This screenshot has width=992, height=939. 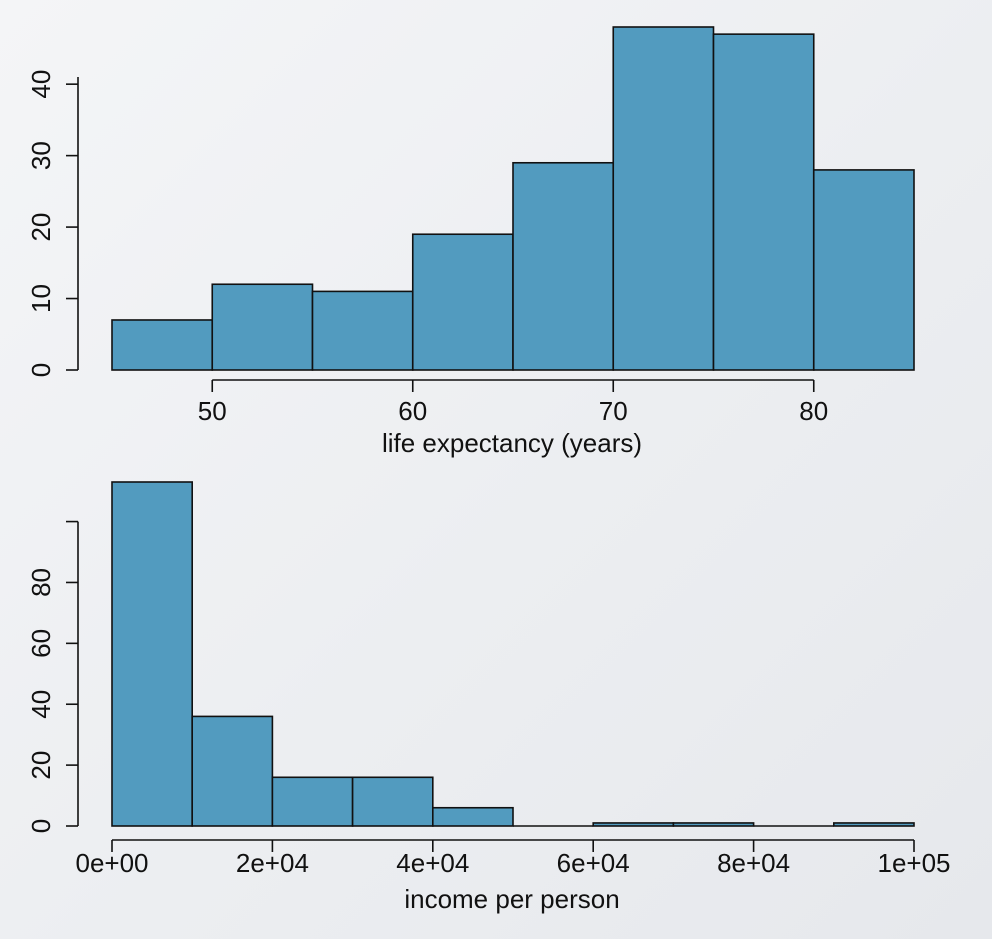 What do you see at coordinates (41, 298) in the screenshot?
I see `y-tick-label: 10` at bounding box center [41, 298].